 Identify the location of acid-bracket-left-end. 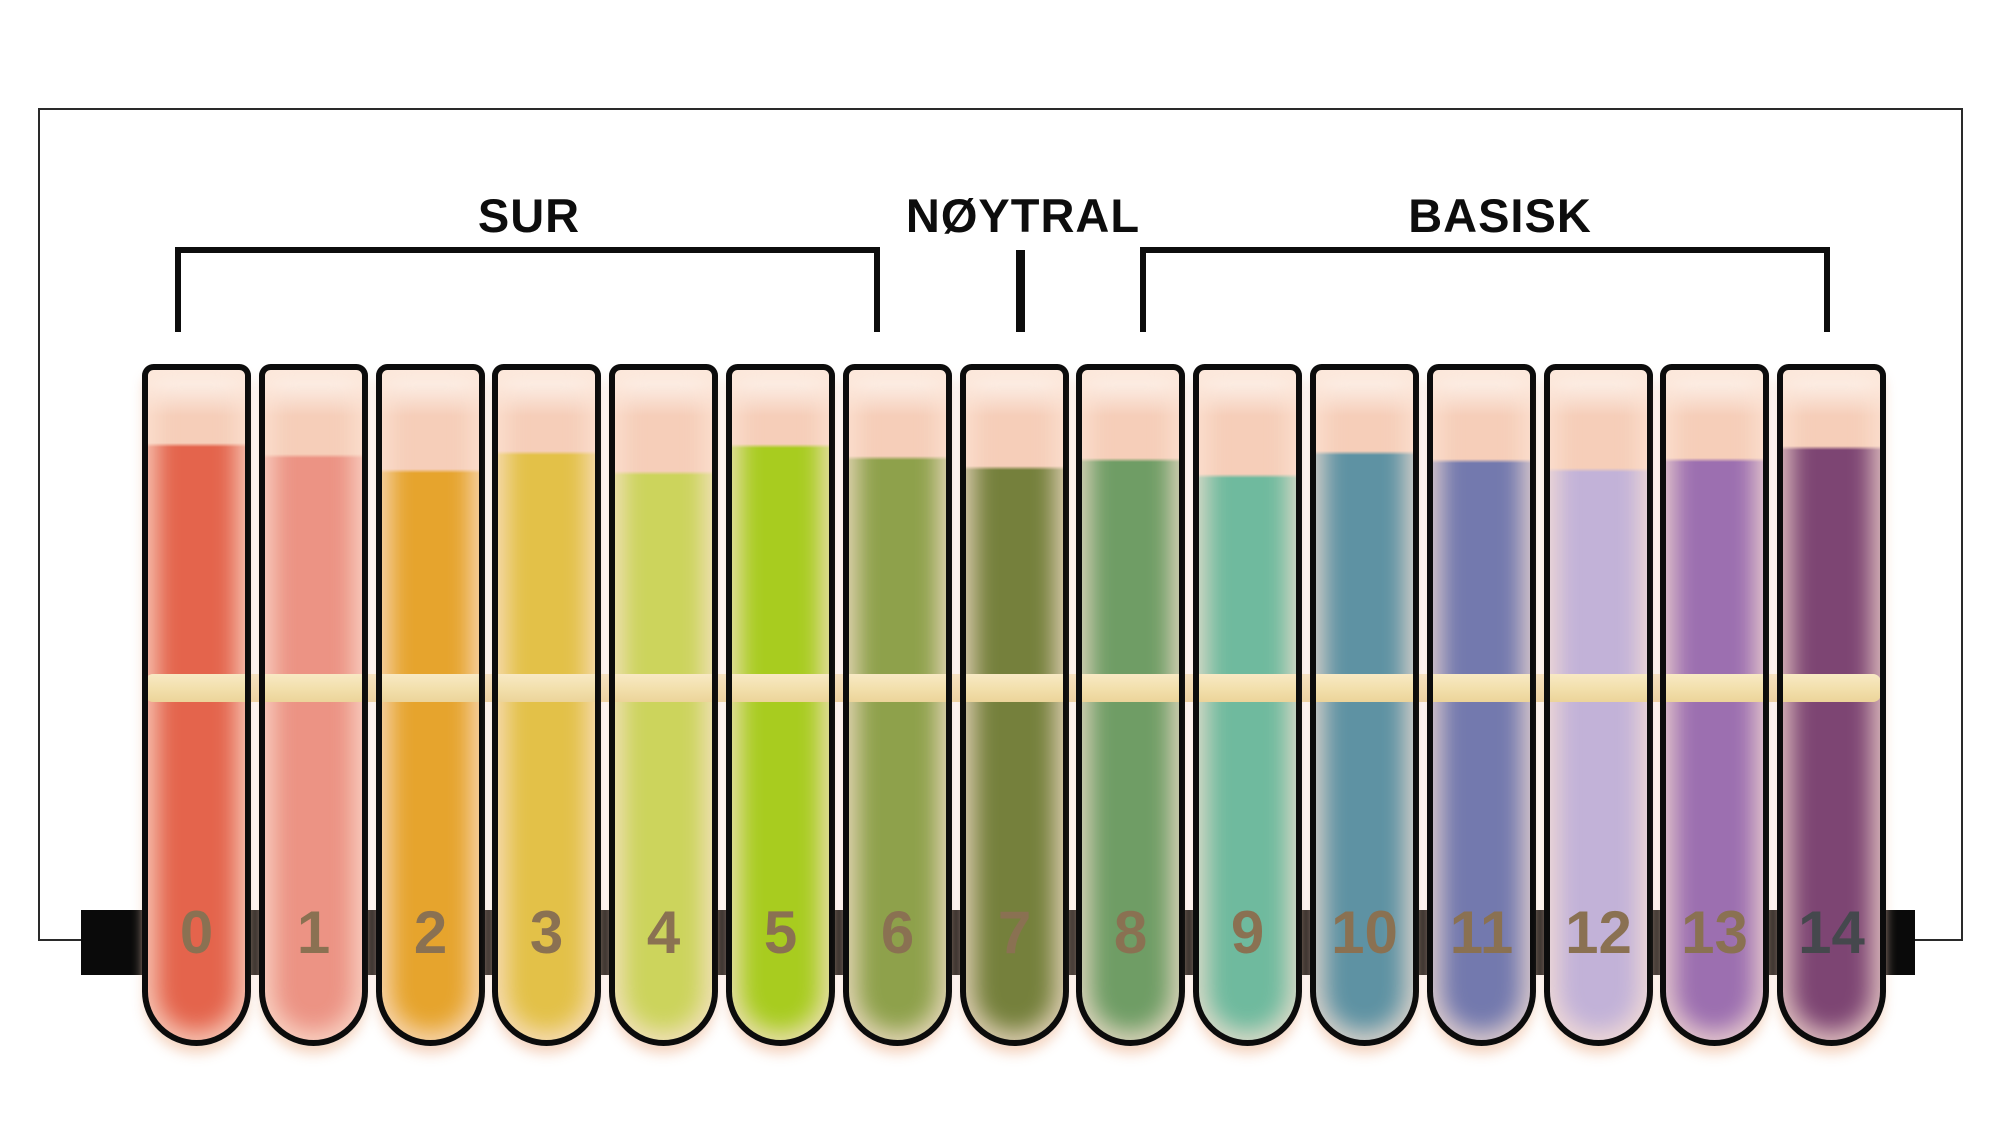
(178, 289).